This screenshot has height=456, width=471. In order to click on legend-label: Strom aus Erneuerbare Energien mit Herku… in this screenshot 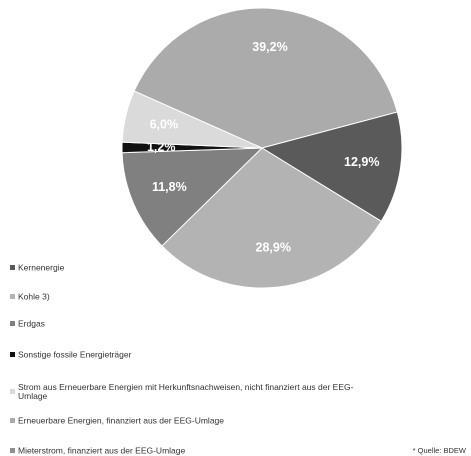, I will do `click(186, 391)`.